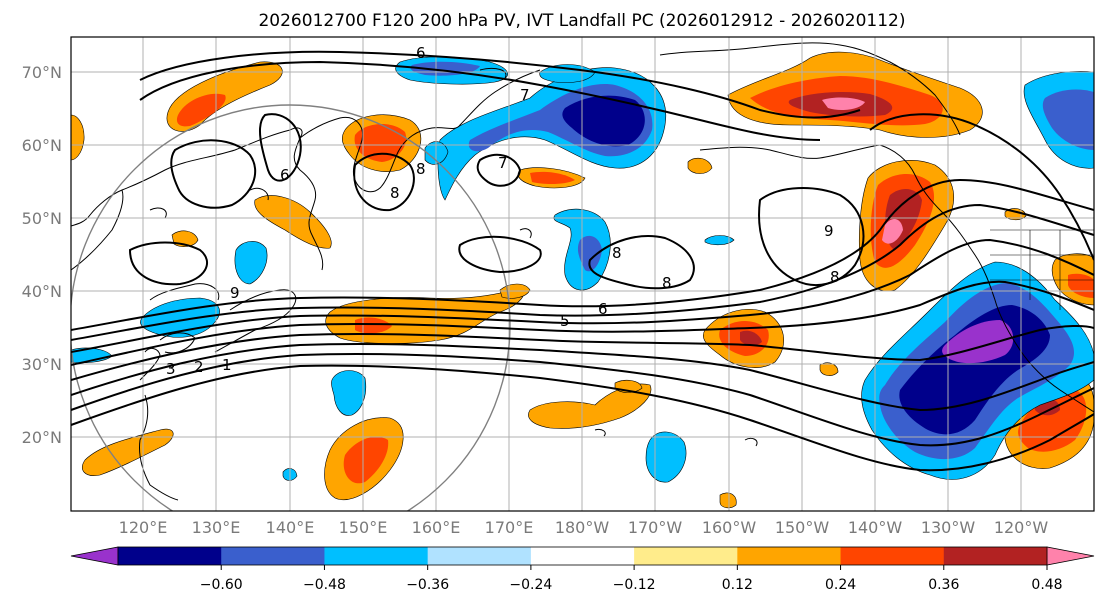  I want to click on lat-label: 60°N, so click(42, 145).